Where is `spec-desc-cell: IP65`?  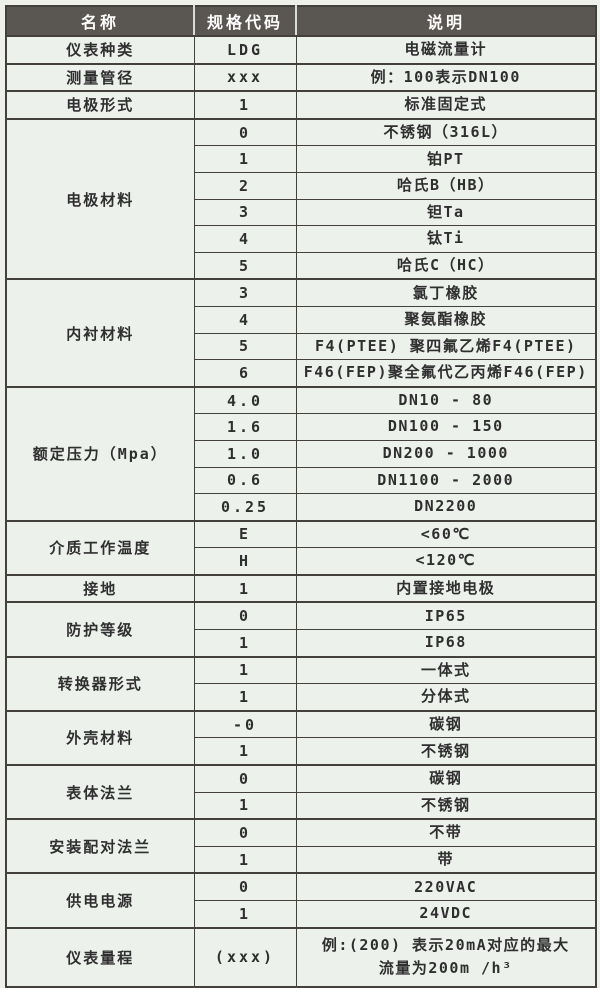 spec-desc-cell: IP65 is located at coordinates (446, 616).